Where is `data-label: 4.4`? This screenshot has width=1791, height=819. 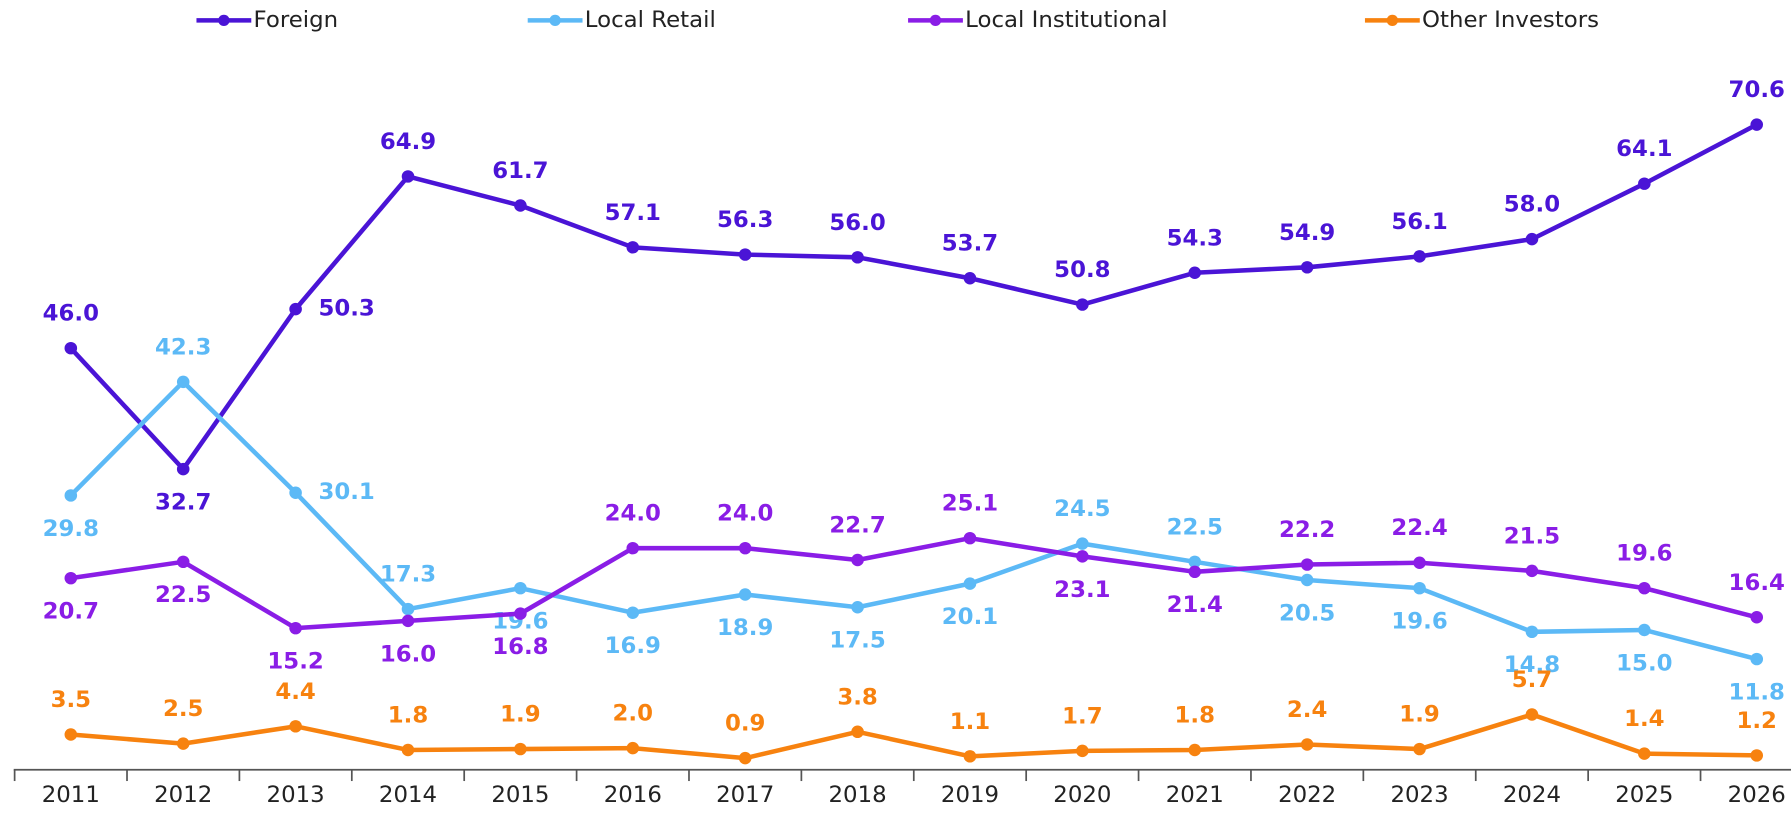 data-label: 4.4 is located at coordinates (295, 692).